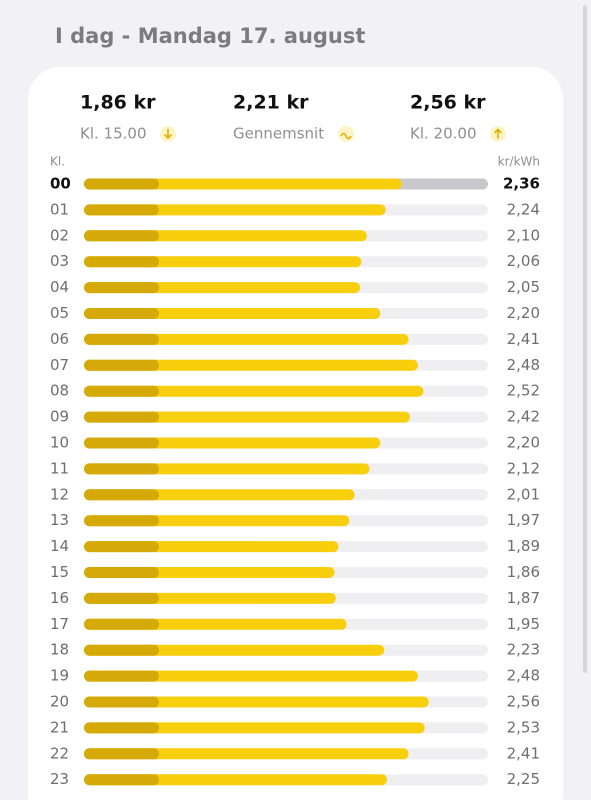 The height and width of the screenshot is (800, 591). I want to click on value-label: 2,53, so click(523, 727).